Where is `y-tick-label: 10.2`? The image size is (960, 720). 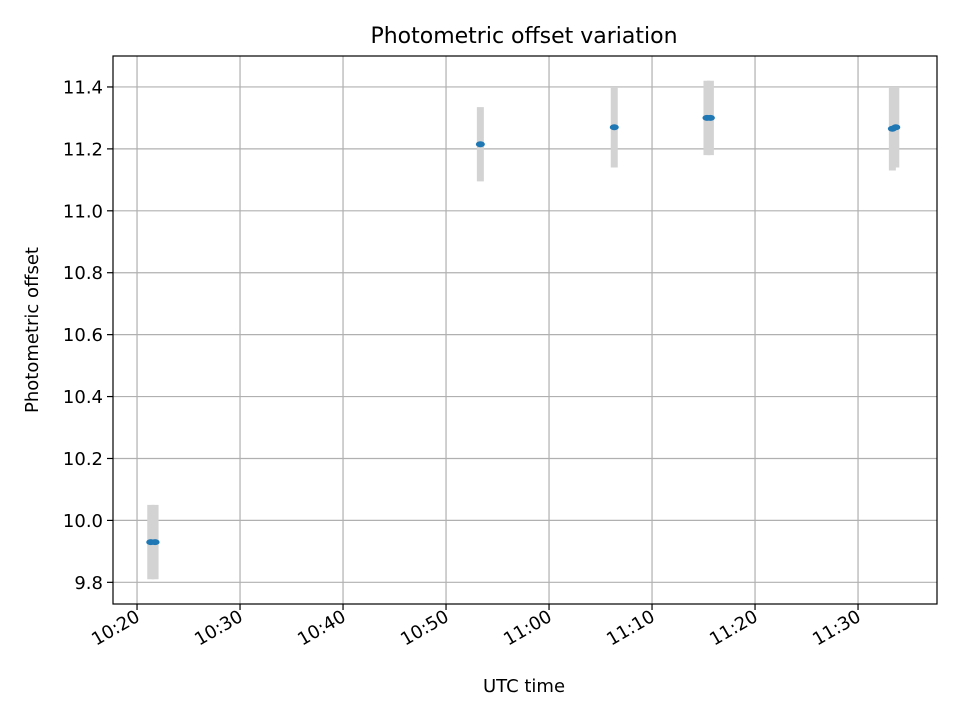 y-tick-label: 10.2 is located at coordinates (83, 459).